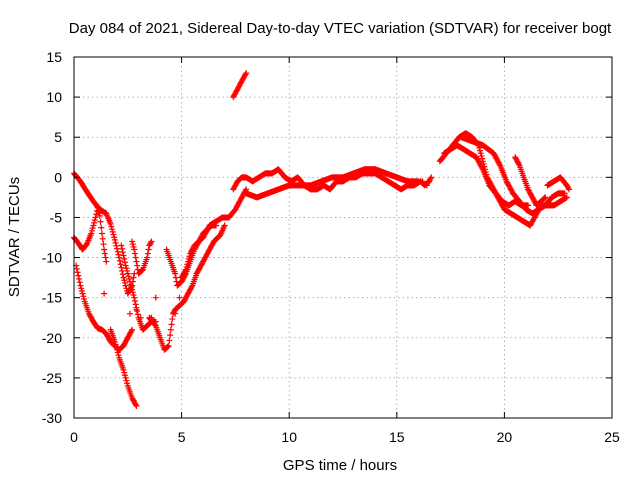 This screenshot has height=485, width=640. Describe the element at coordinates (52, 338) in the screenshot. I see `y-tick-label: -20` at that location.